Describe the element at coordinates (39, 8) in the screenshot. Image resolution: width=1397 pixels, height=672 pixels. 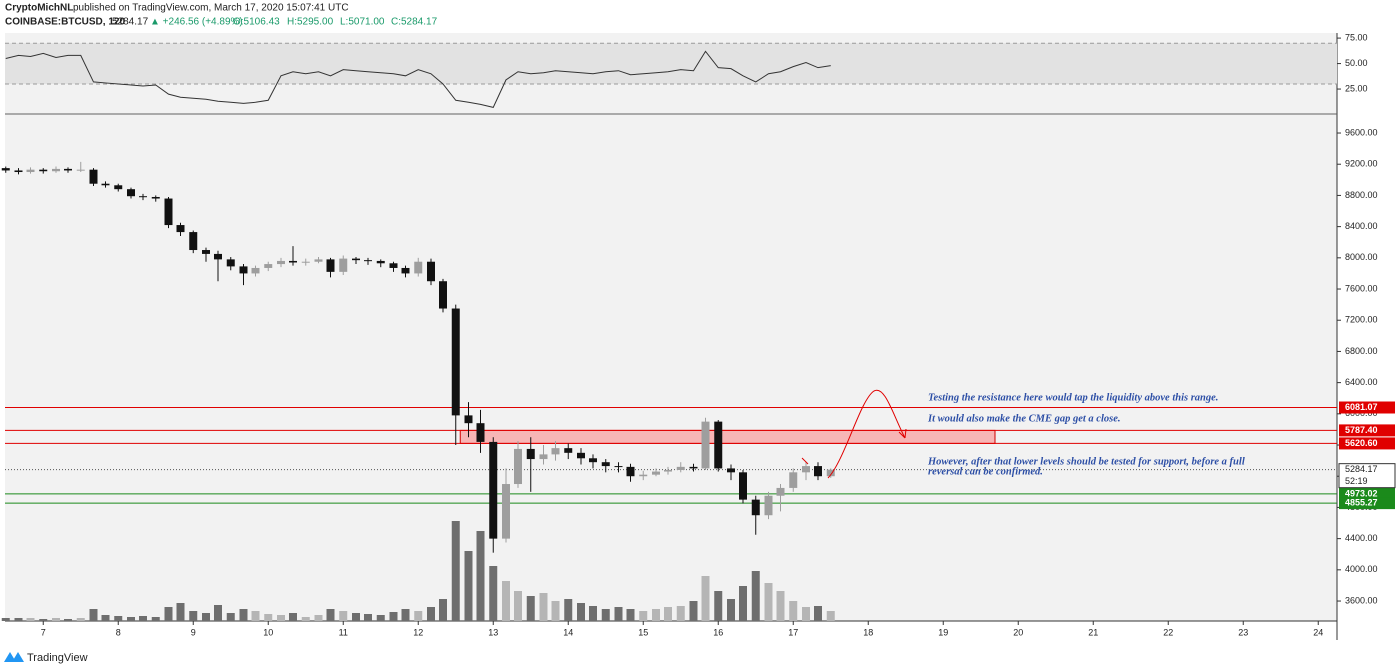
I see `author: CryptoMichNL` at that location.